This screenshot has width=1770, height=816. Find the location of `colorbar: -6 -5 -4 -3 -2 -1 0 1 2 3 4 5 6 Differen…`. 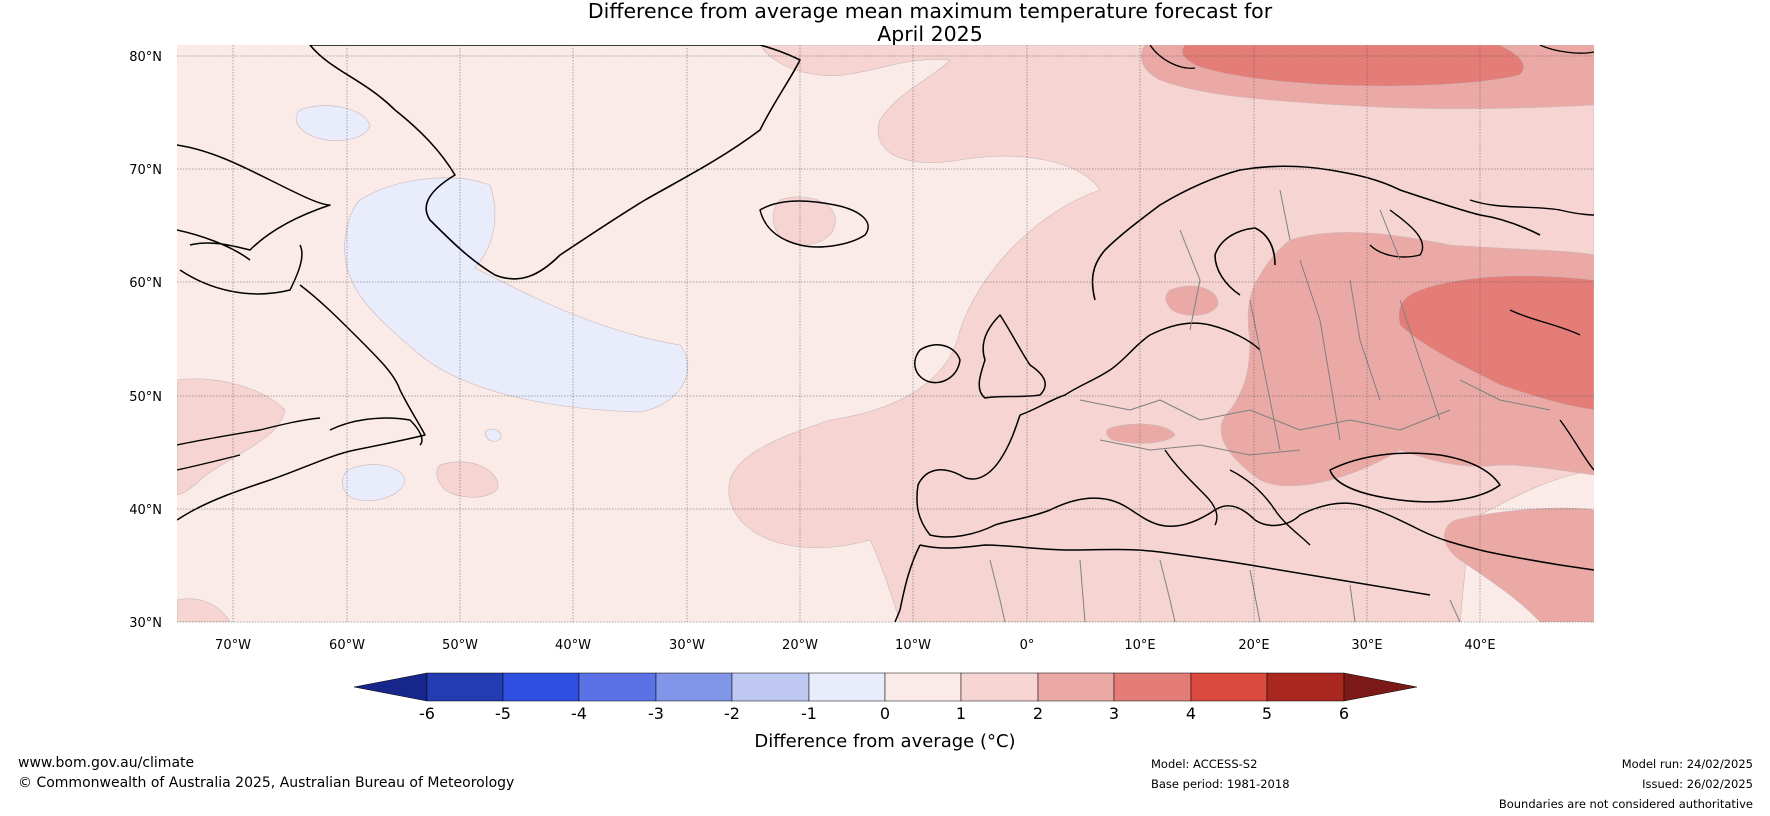

colorbar: -6 -5 -4 -3 -2 -1 0 1 2 3 4 5 6 Differen… is located at coordinates (885, 712).